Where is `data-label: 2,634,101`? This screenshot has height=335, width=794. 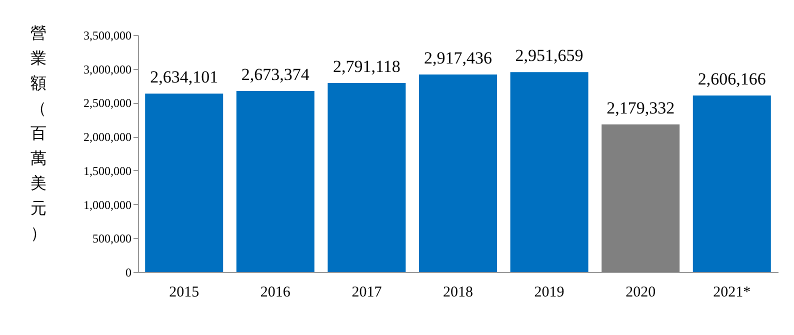
data-label: 2,634,101 is located at coordinates (184, 77).